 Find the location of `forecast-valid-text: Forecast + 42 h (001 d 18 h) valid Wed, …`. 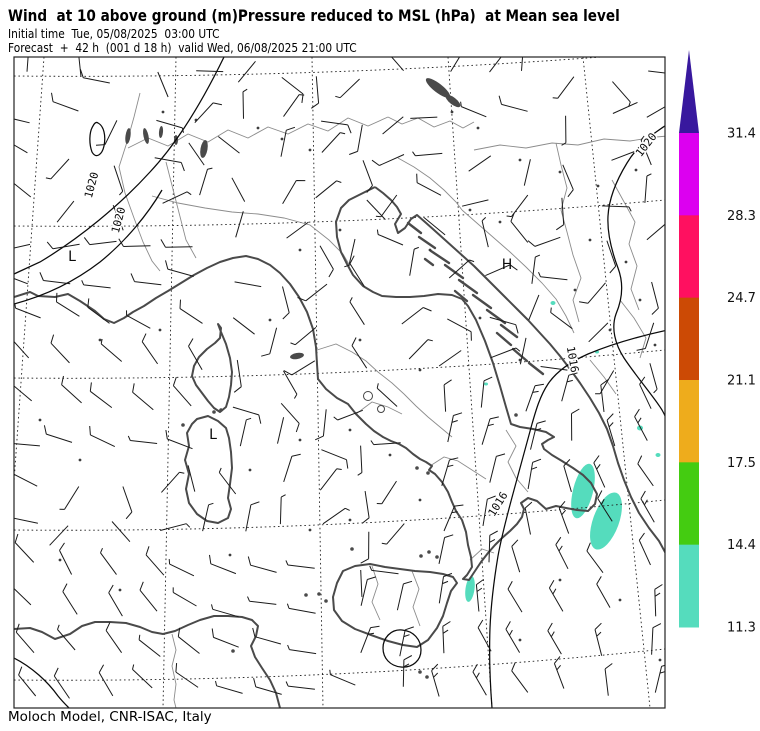

forecast-valid-text: Forecast + 42 h (001 d 18 h) valid Wed, … is located at coordinates (182, 47).